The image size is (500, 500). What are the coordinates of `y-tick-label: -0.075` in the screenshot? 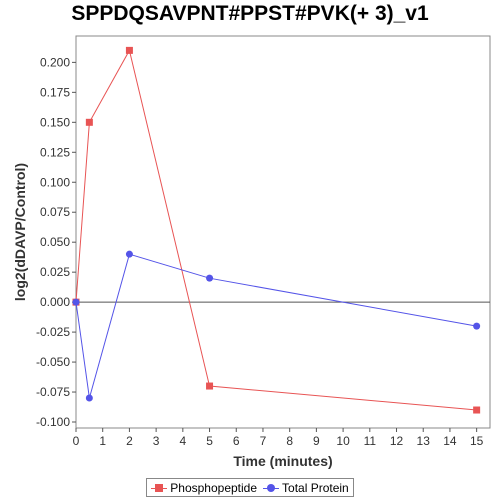 It's located at (53, 392).